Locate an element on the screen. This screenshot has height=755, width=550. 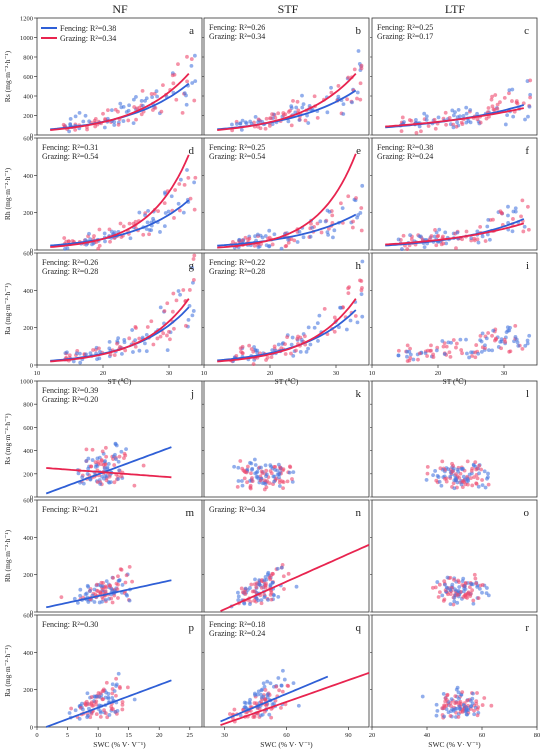
panel-frame is located at coordinates (286, 556).